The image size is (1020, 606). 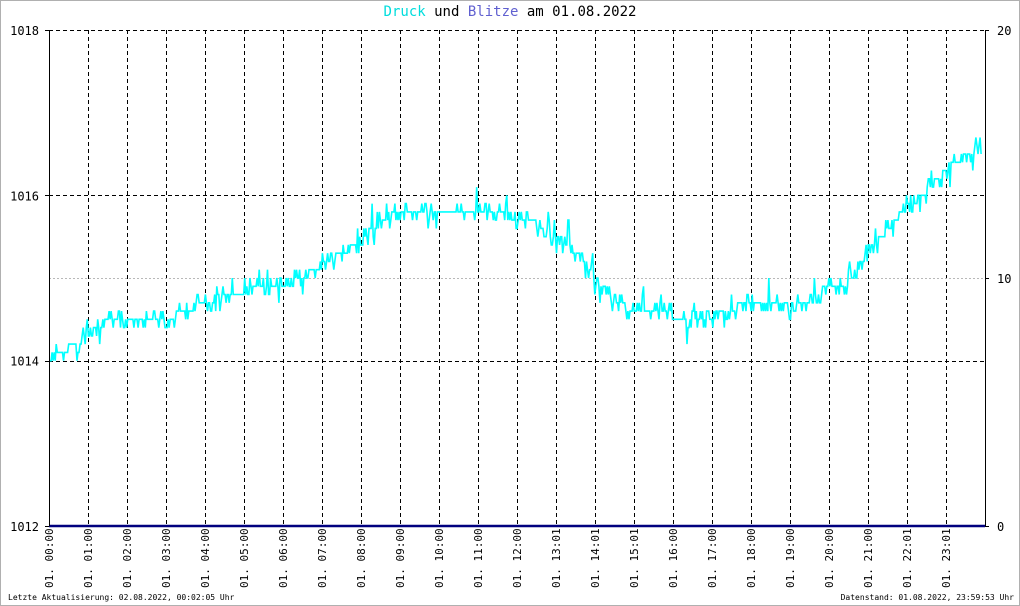 I want to click on x-tick-label: 01. 00:00, so click(x=49, y=558).